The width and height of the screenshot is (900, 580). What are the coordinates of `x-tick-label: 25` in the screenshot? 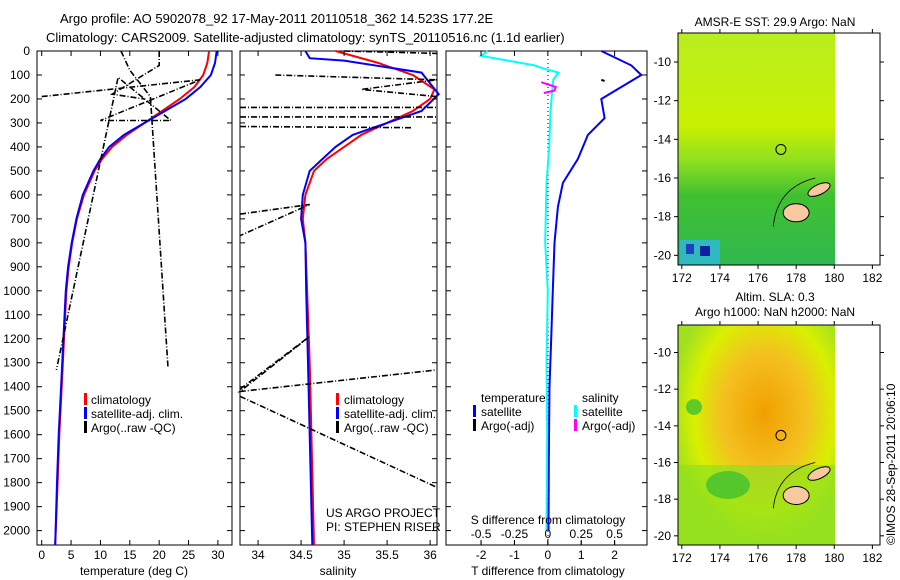 It's located at (189, 555).